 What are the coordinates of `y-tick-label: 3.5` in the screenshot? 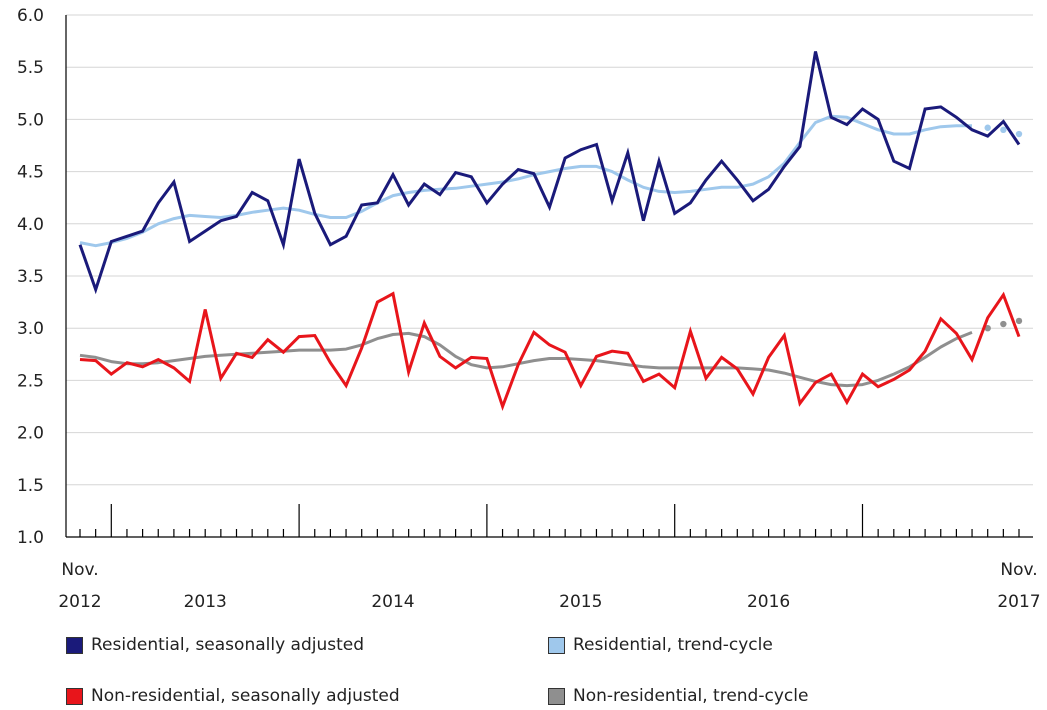 It's located at (30, 277).